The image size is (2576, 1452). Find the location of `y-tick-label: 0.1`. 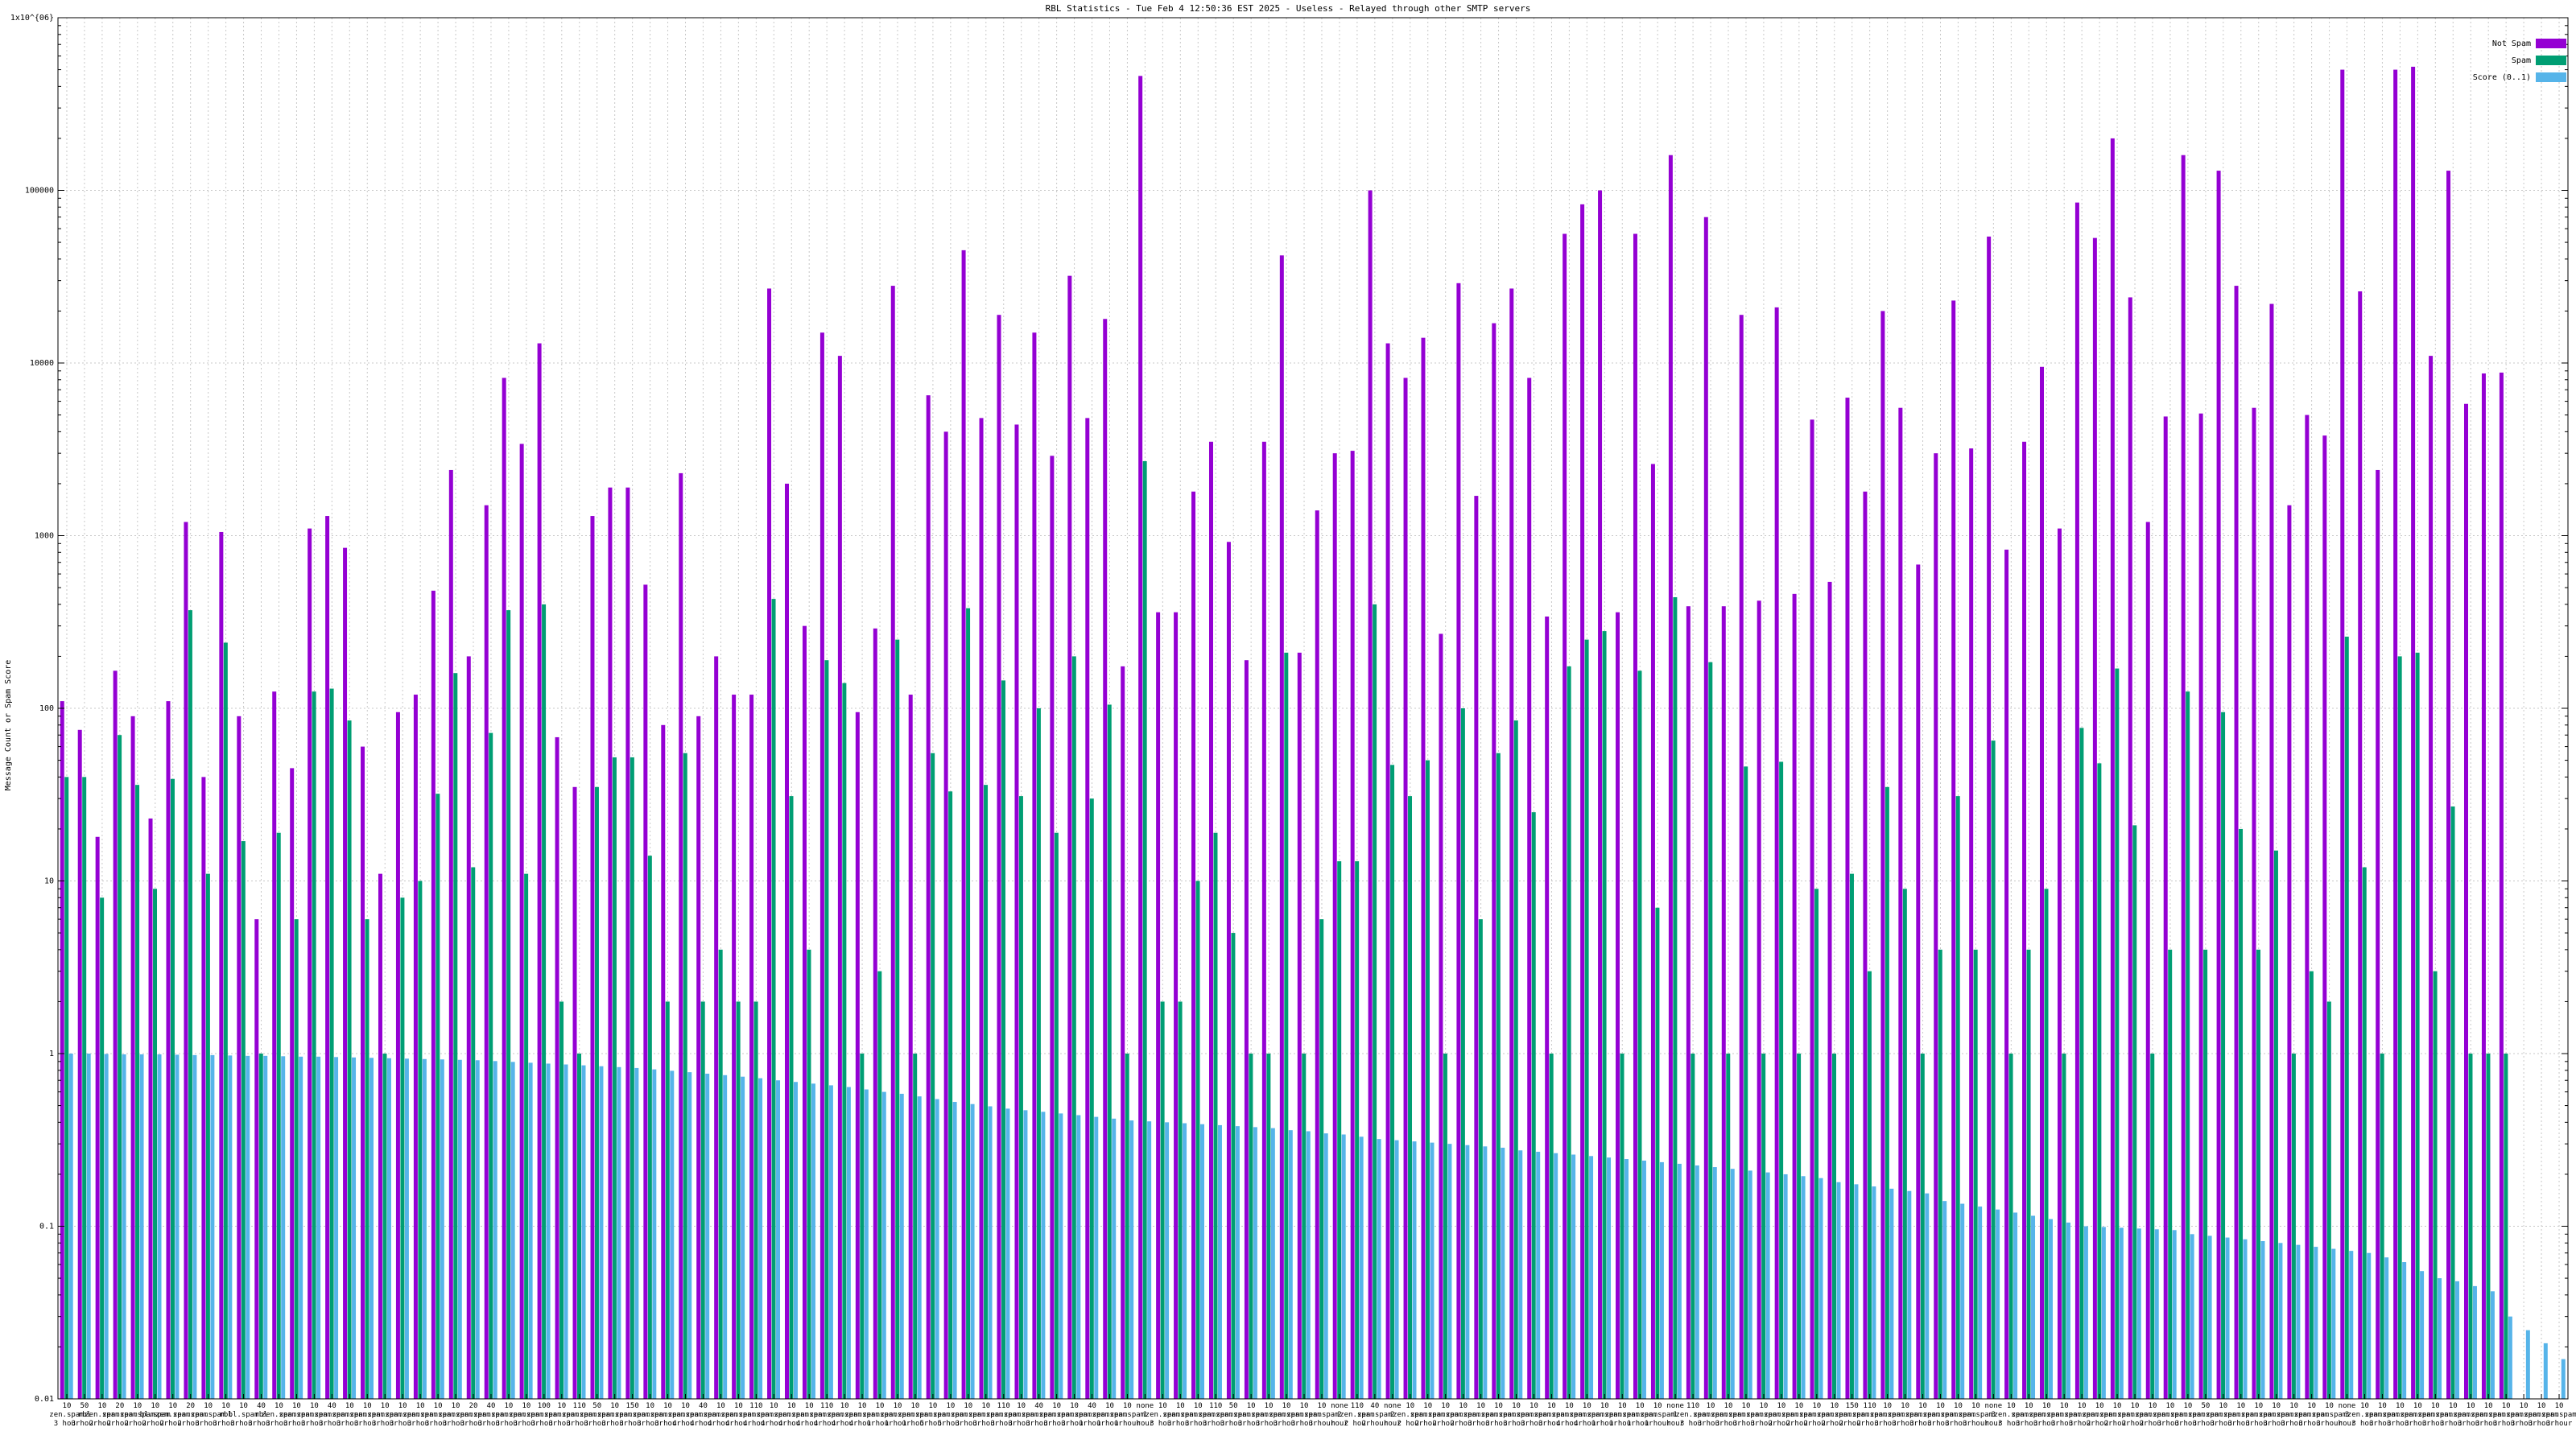

y-tick-label: 0.1 is located at coordinates (46, 1227).